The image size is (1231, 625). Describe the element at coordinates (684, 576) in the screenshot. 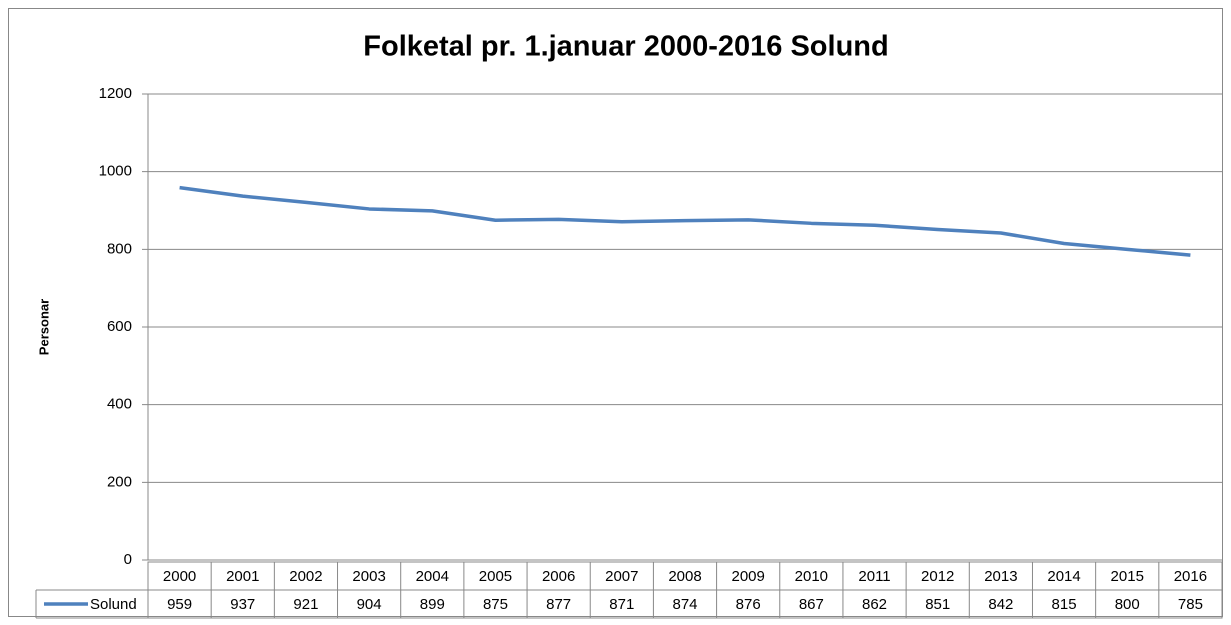

I see `x-tick-label: 2008` at that location.